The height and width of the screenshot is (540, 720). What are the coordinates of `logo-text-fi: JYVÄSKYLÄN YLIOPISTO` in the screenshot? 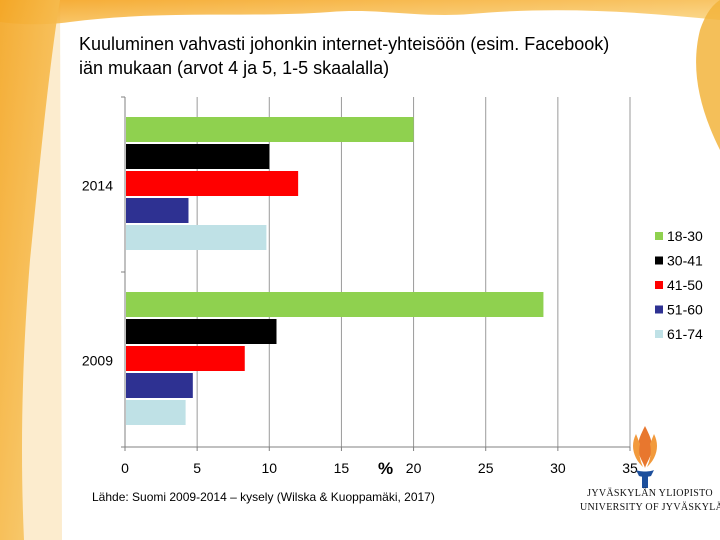 It's located at (650, 493).